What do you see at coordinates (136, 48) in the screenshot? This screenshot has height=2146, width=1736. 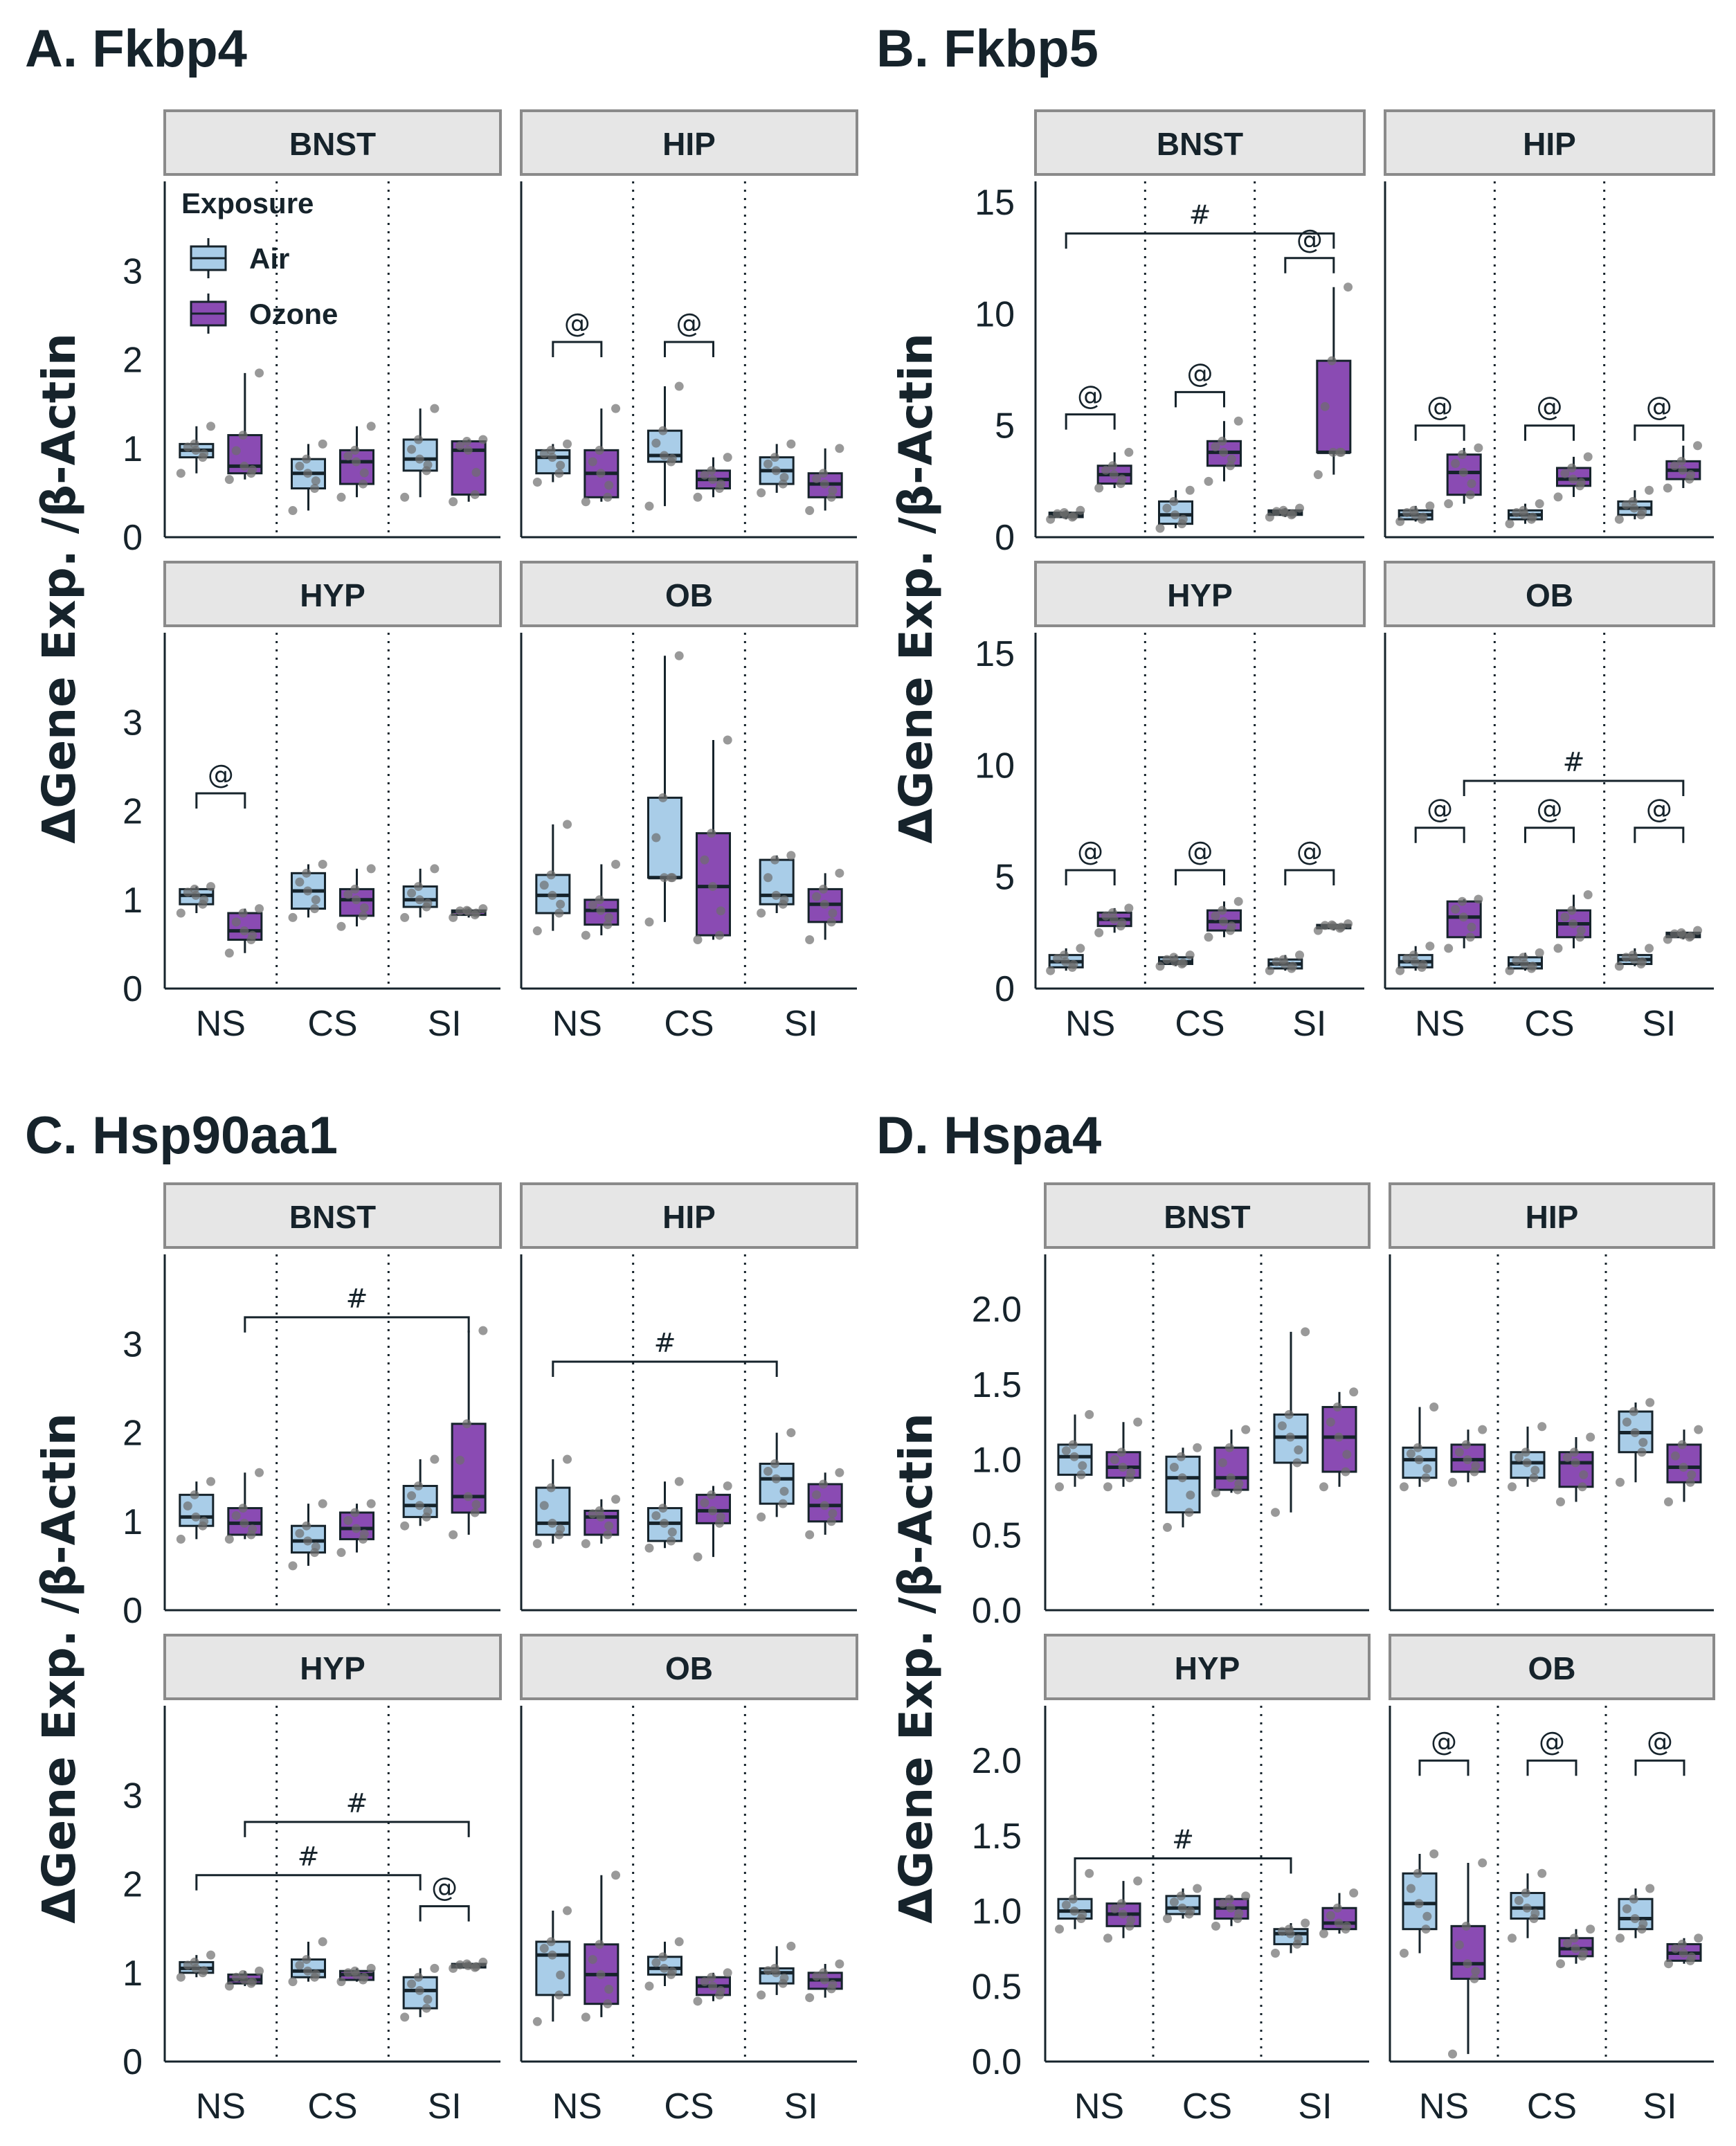 I see `panel-a-title: A. Fkbp4` at bounding box center [136, 48].